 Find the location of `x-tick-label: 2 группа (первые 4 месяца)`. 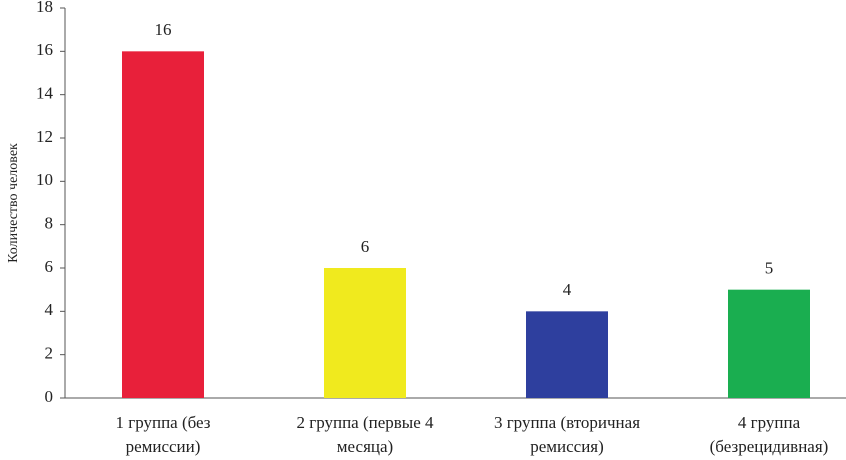

x-tick-label: 2 группа (первые 4 месяца) is located at coordinates (365, 434).